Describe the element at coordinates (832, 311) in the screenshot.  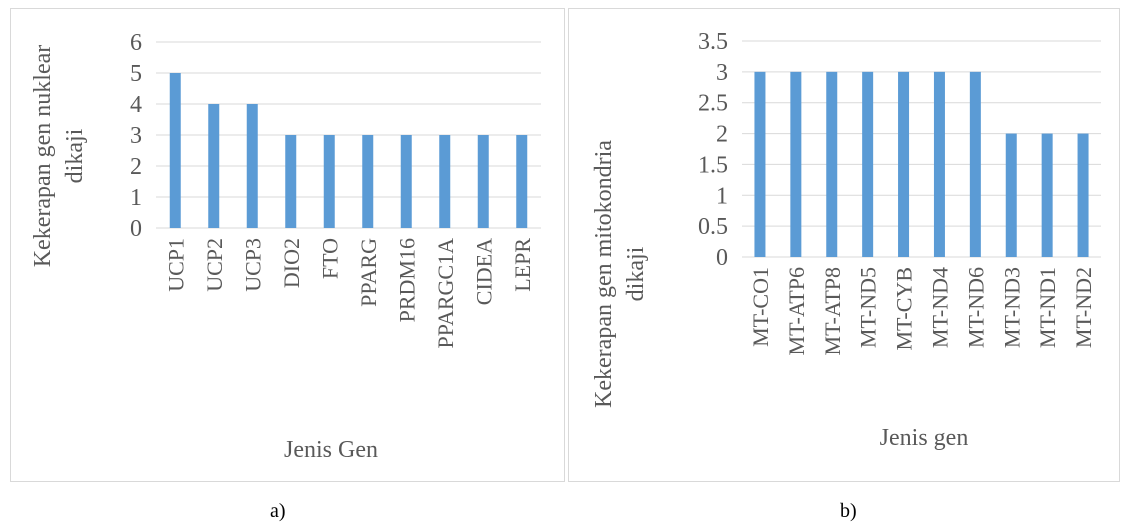
I see `category-label: MT-ATP8` at that location.